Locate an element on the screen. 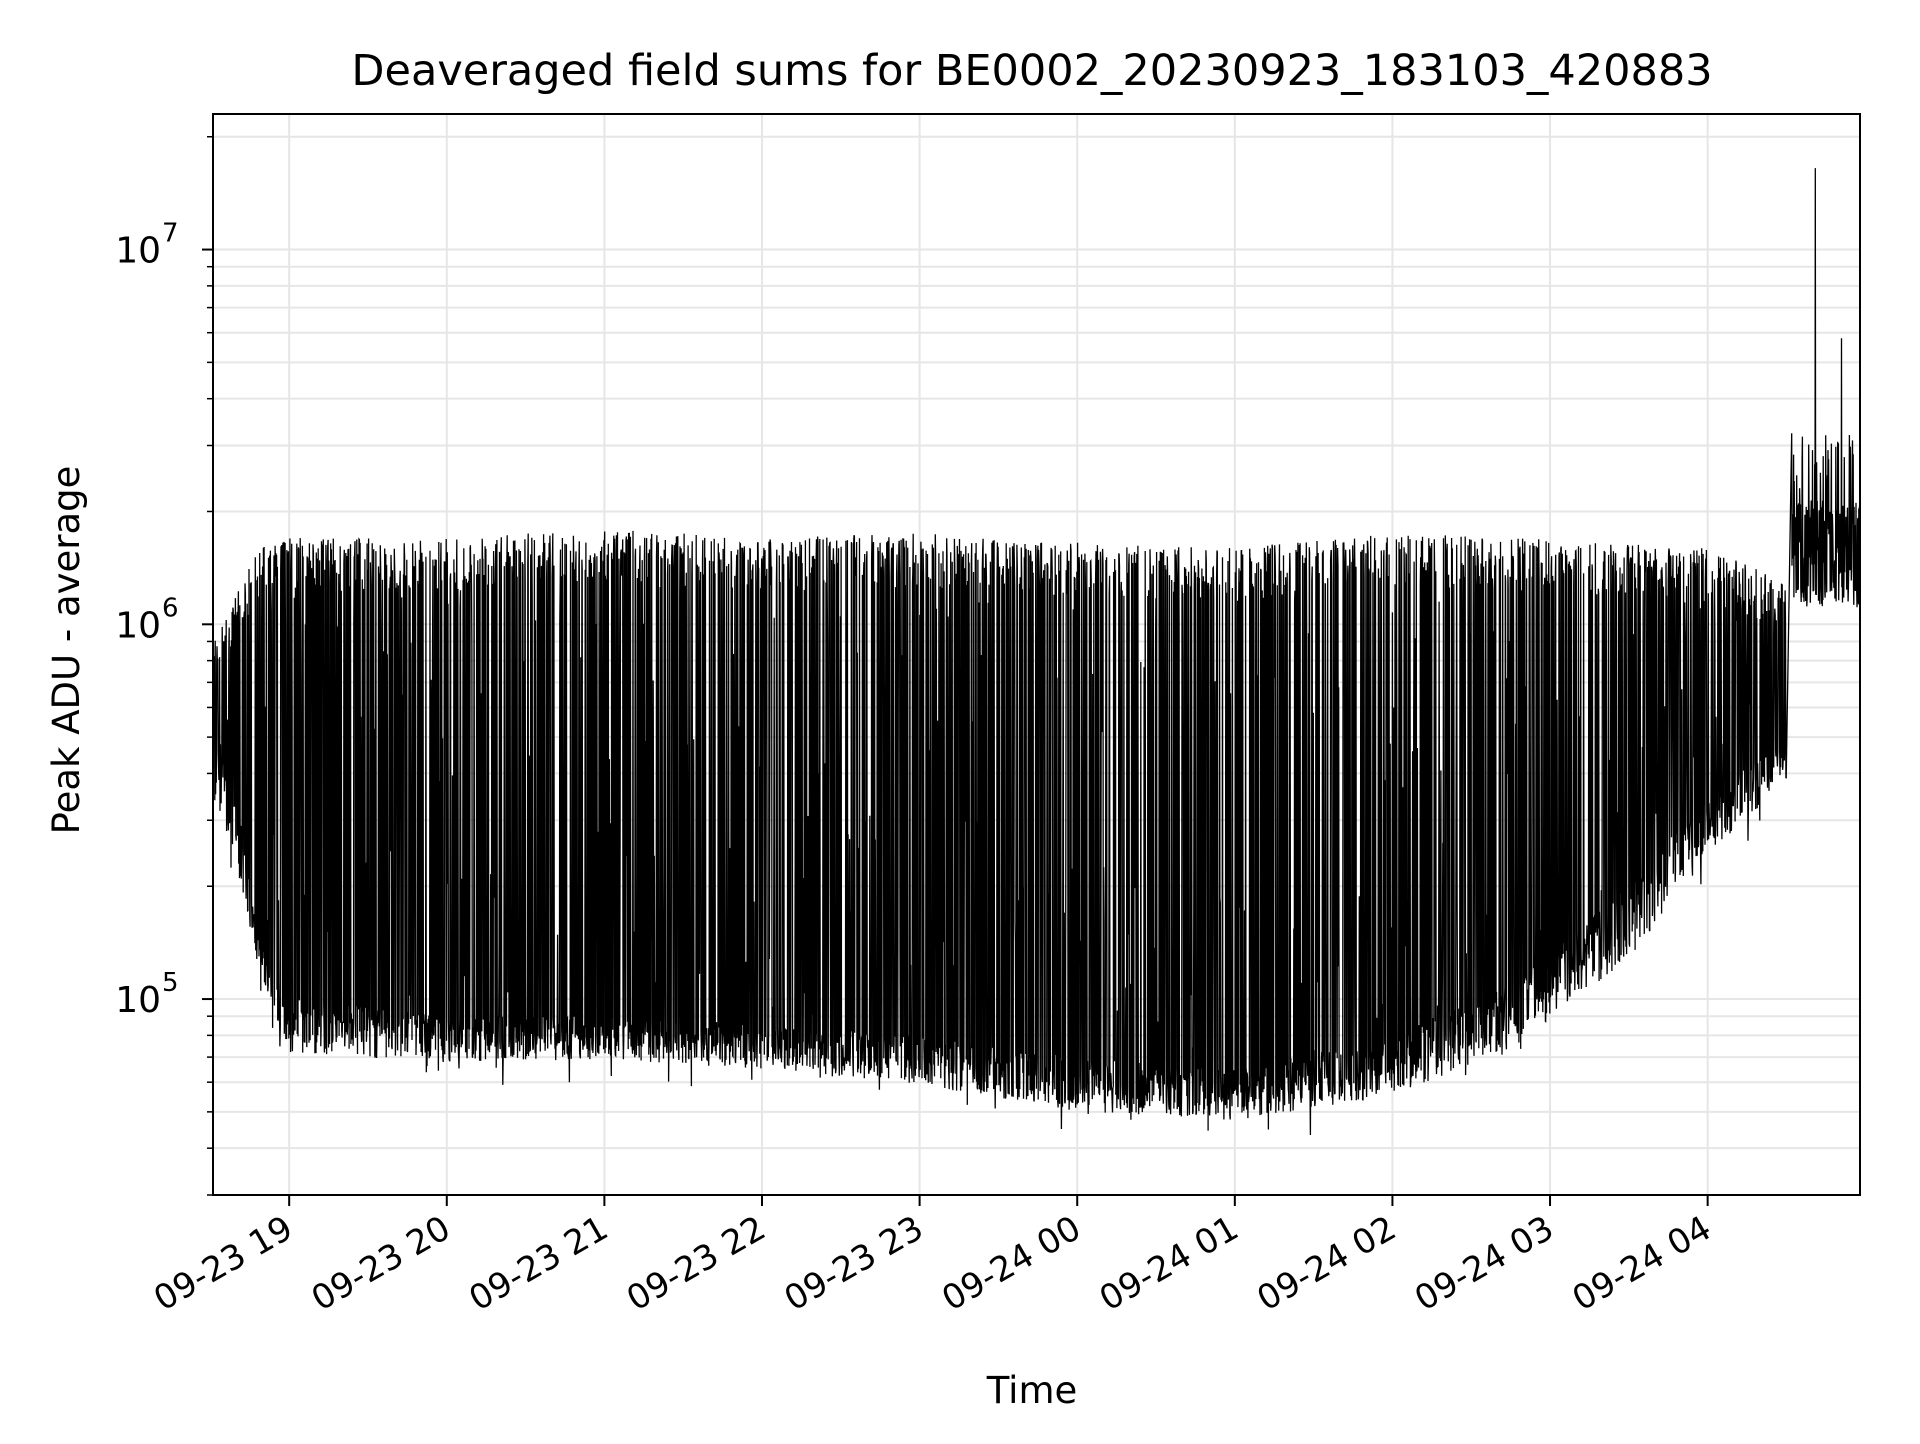 The width and height of the screenshot is (1920, 1444). y-tick-exponent: 7 is located at coordinates (170, 234).